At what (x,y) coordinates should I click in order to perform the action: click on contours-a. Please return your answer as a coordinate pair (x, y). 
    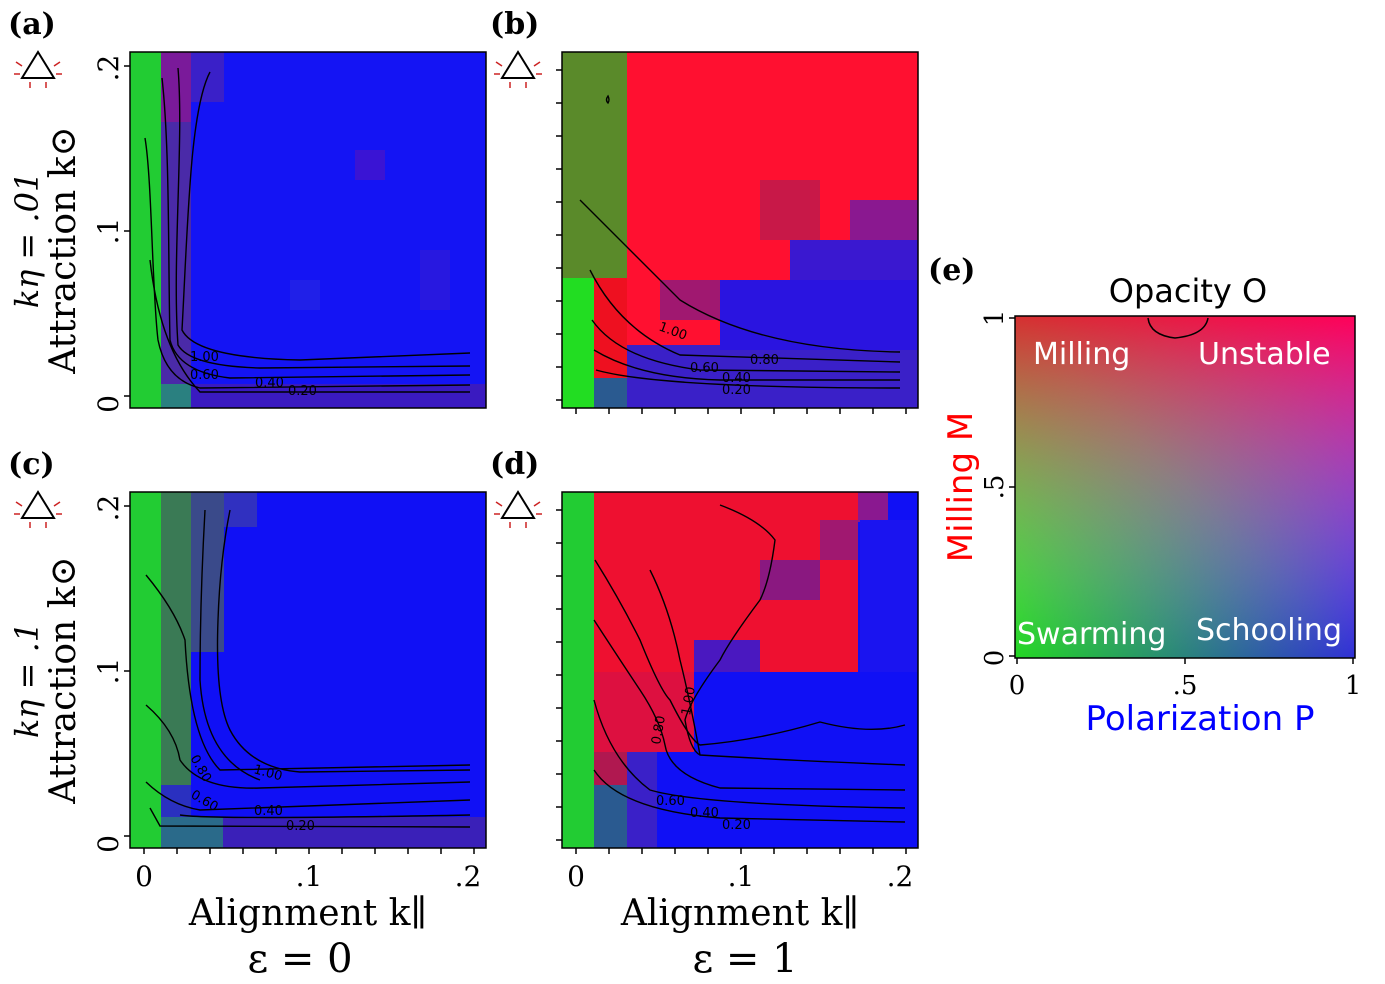
    Looking at the image, I should click on (307, 230).